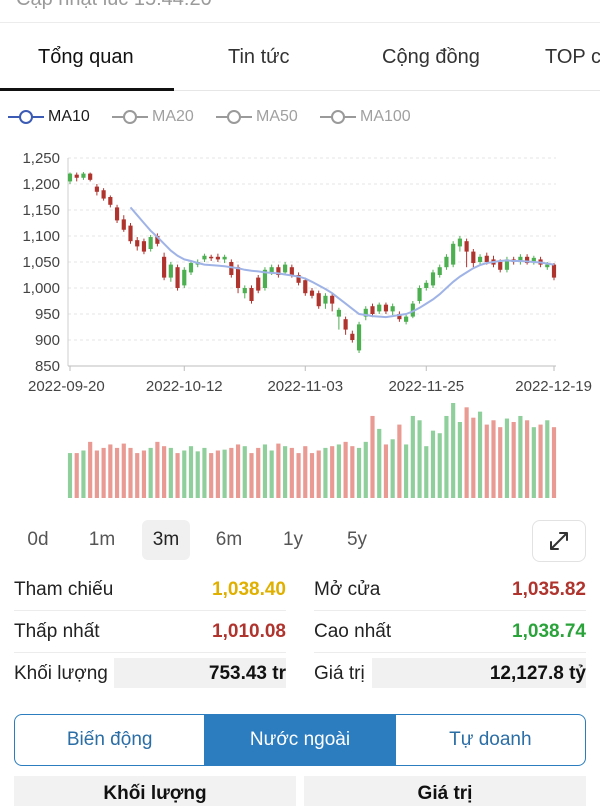 The image size is (600, 812). Describe the element at coordinates (426, 386) in the screenshot. I see `x-tick-label: 2022-11-25` at that location.